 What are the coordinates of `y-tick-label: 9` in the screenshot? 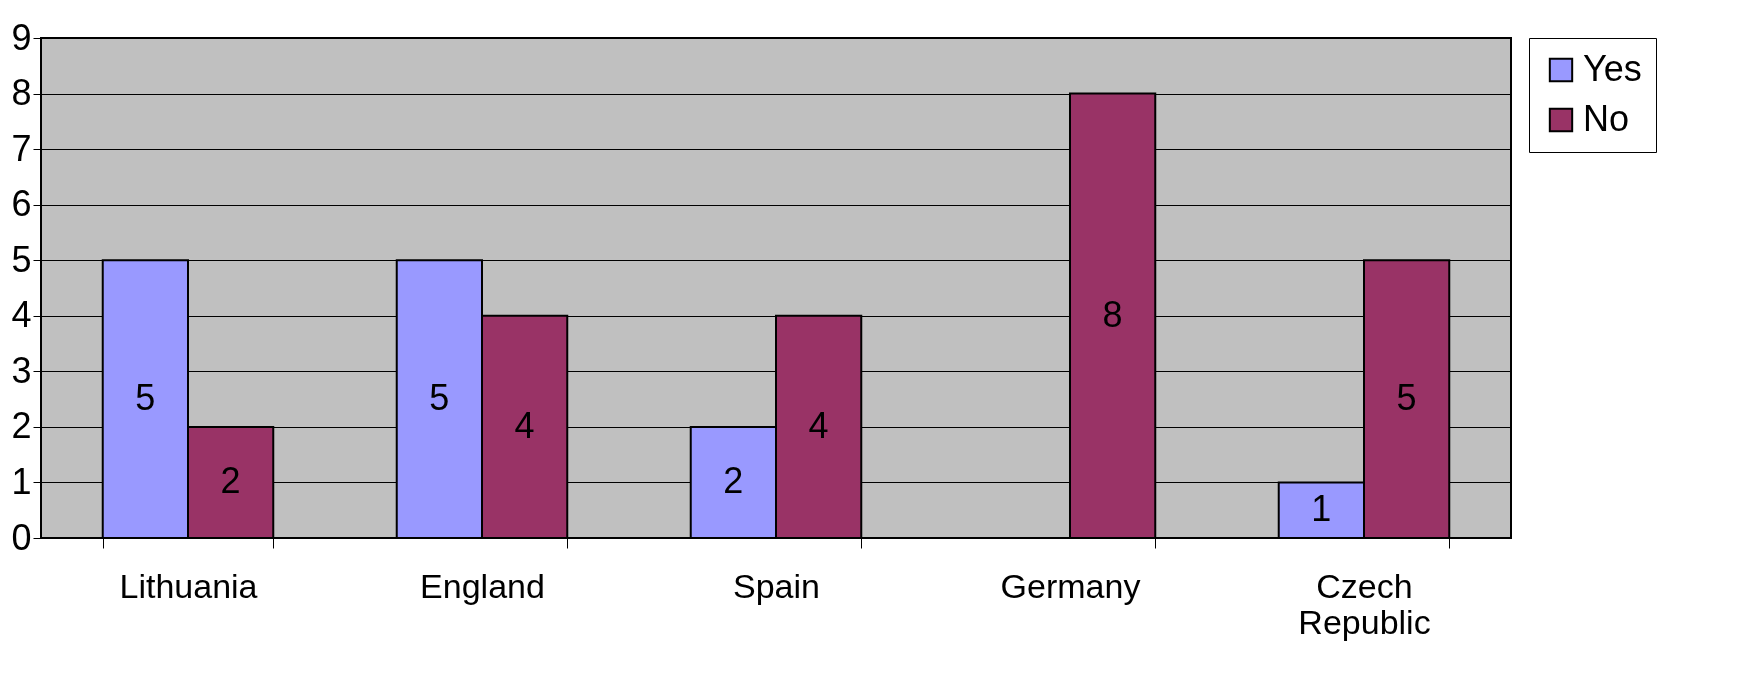 It's located at (21, 37).